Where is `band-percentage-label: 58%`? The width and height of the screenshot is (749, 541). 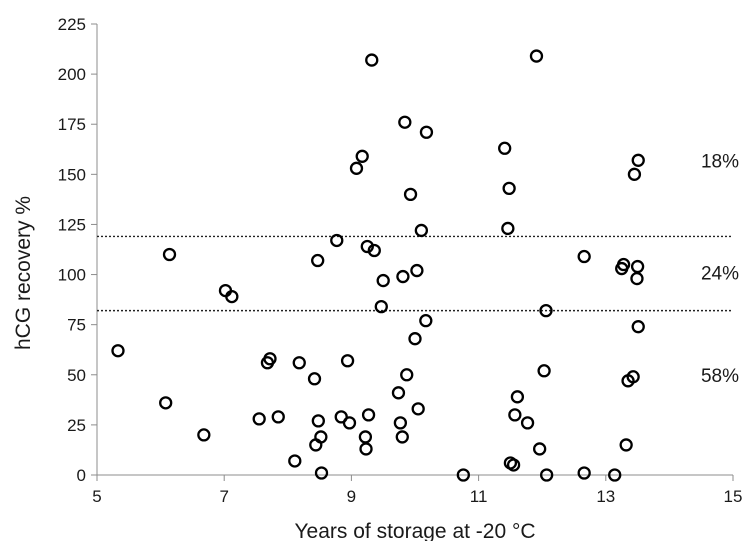
band-percentage-label: 58% is located at coordinates (720, 376).